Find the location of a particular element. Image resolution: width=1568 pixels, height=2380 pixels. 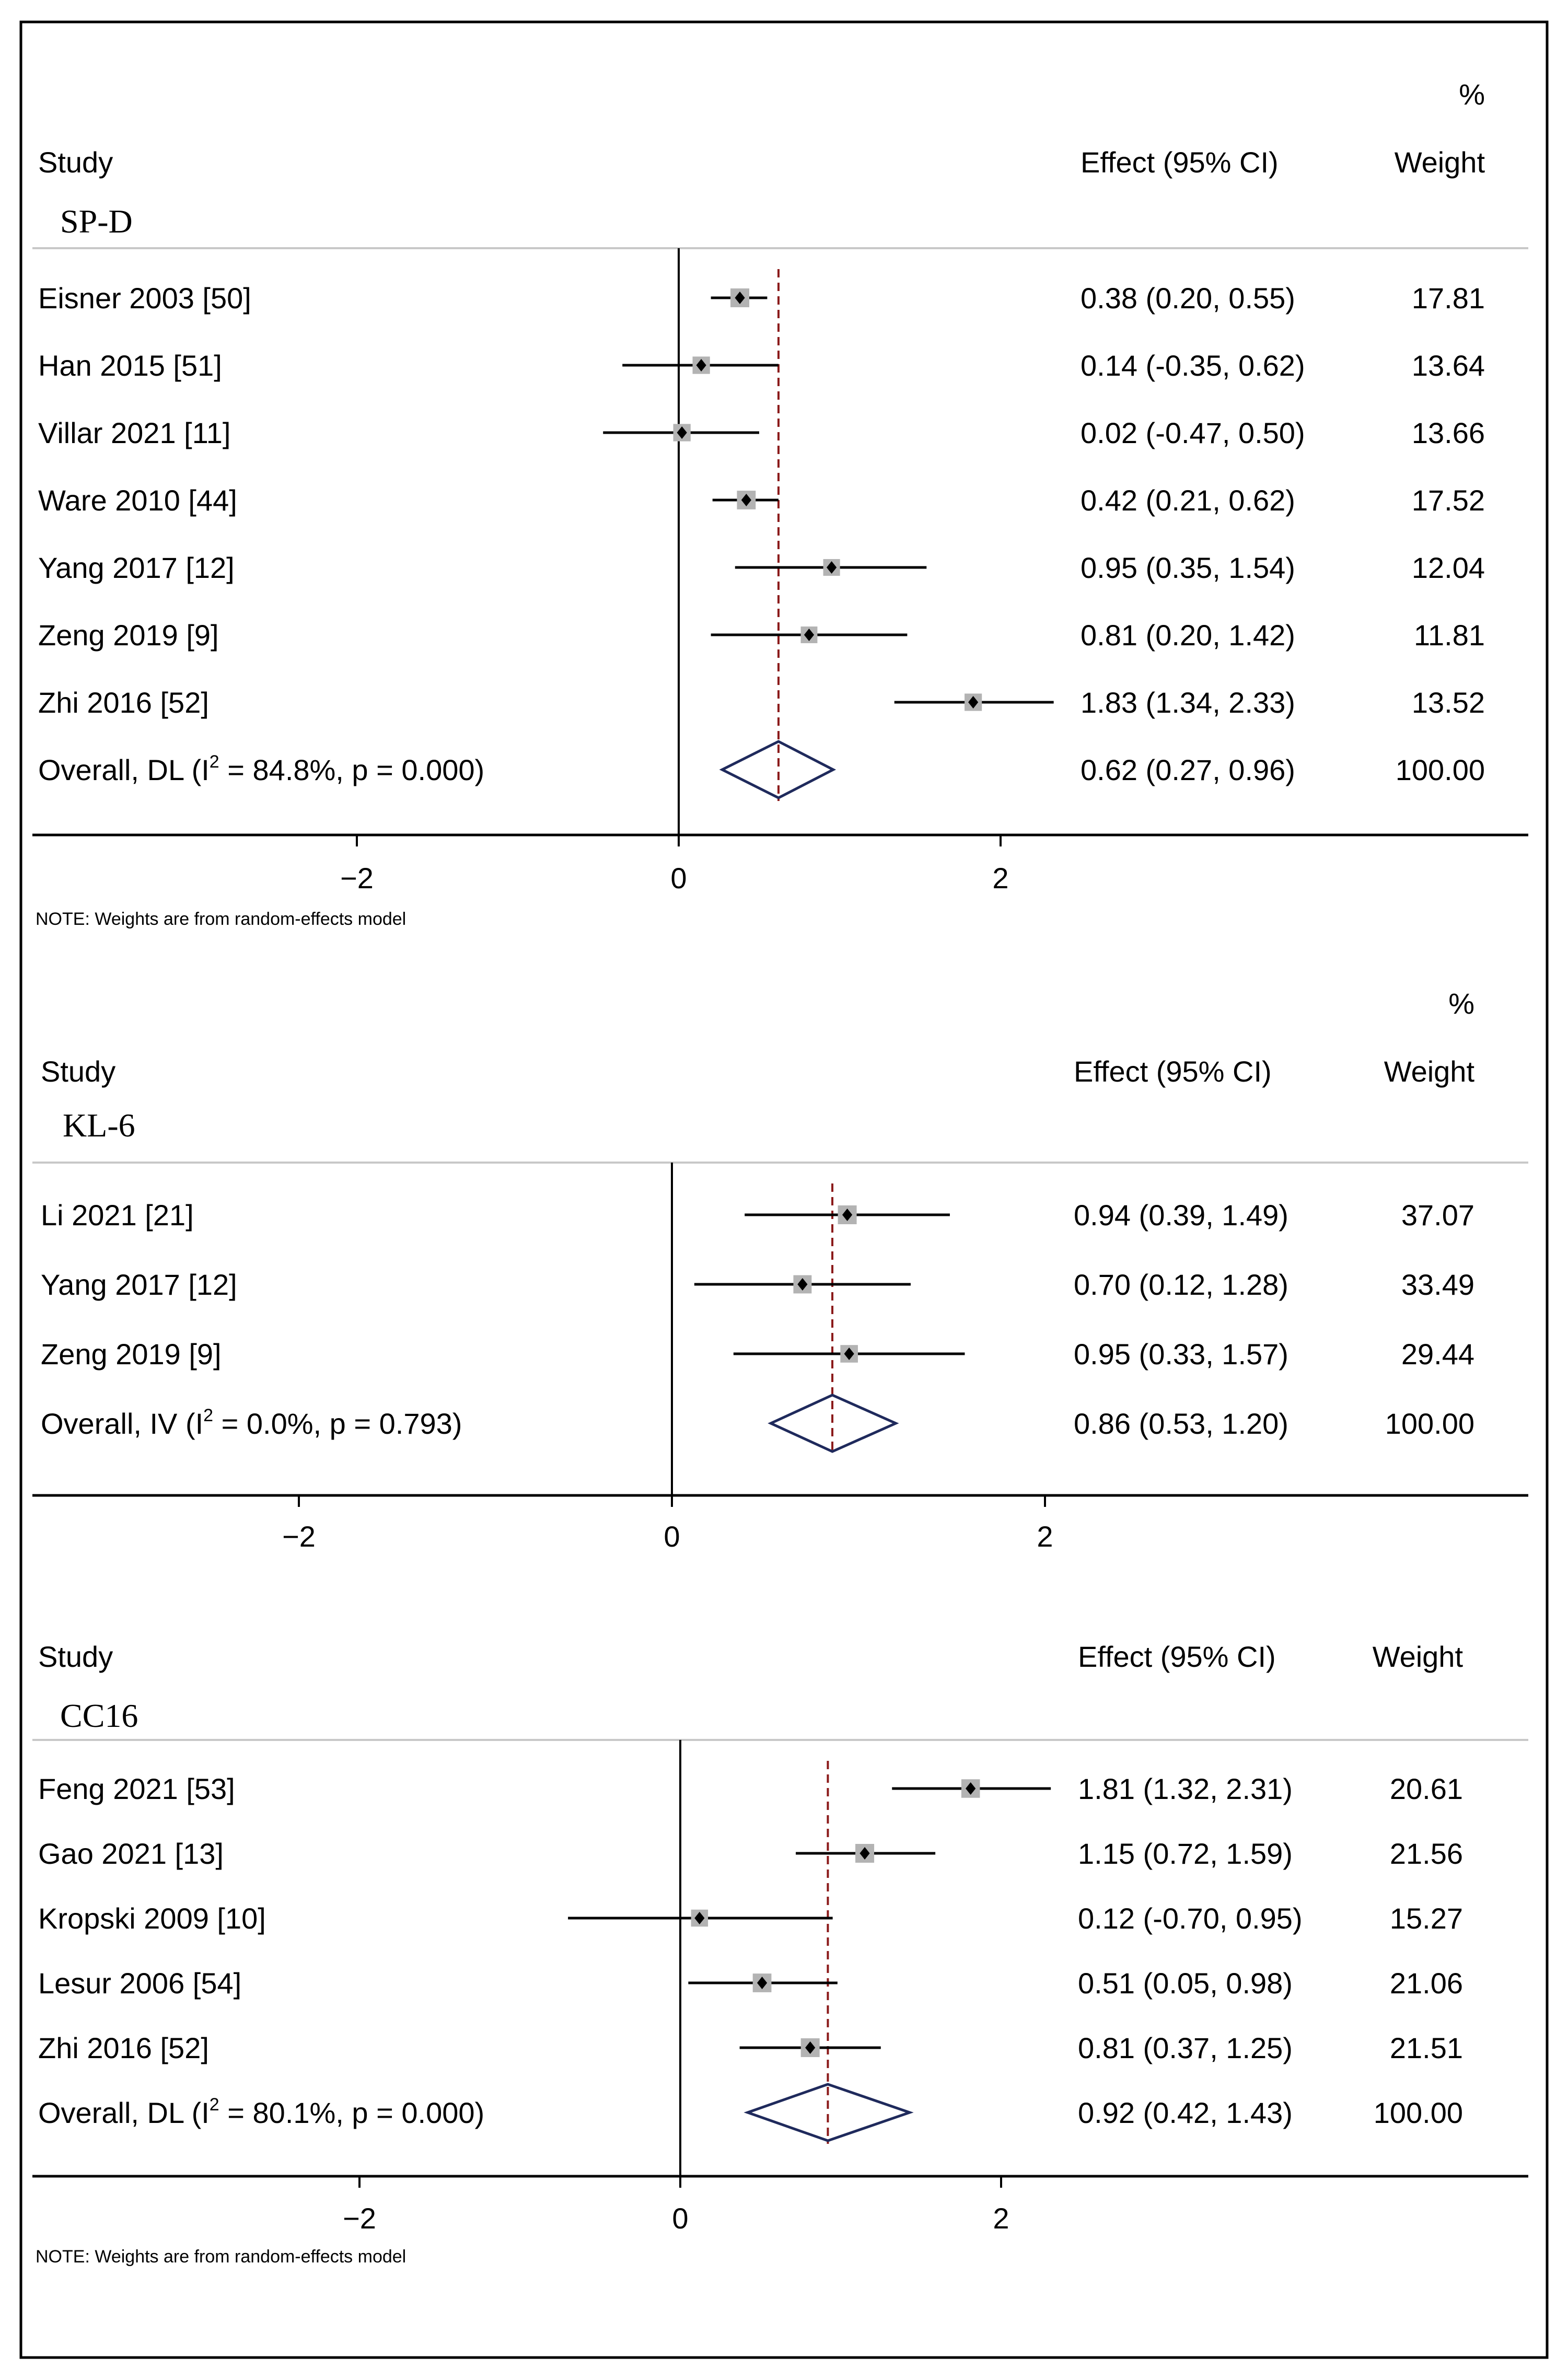

study-label: Feng 2021 [53] is located at coordinates (136, 1788).